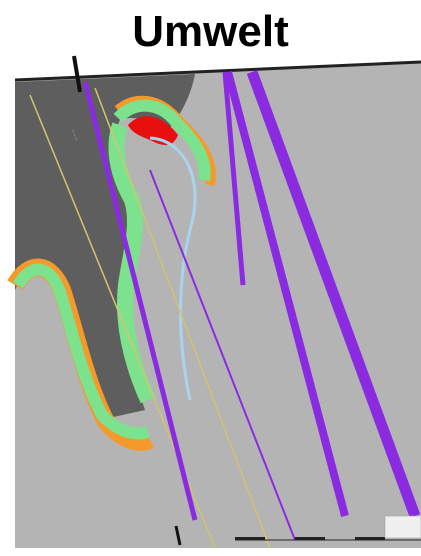 Image resolution: width=421 pixels, height=556 pixels. Describe the element at coordinates (77, 74) in the screenshot. I see `section-marker-top` at that location.